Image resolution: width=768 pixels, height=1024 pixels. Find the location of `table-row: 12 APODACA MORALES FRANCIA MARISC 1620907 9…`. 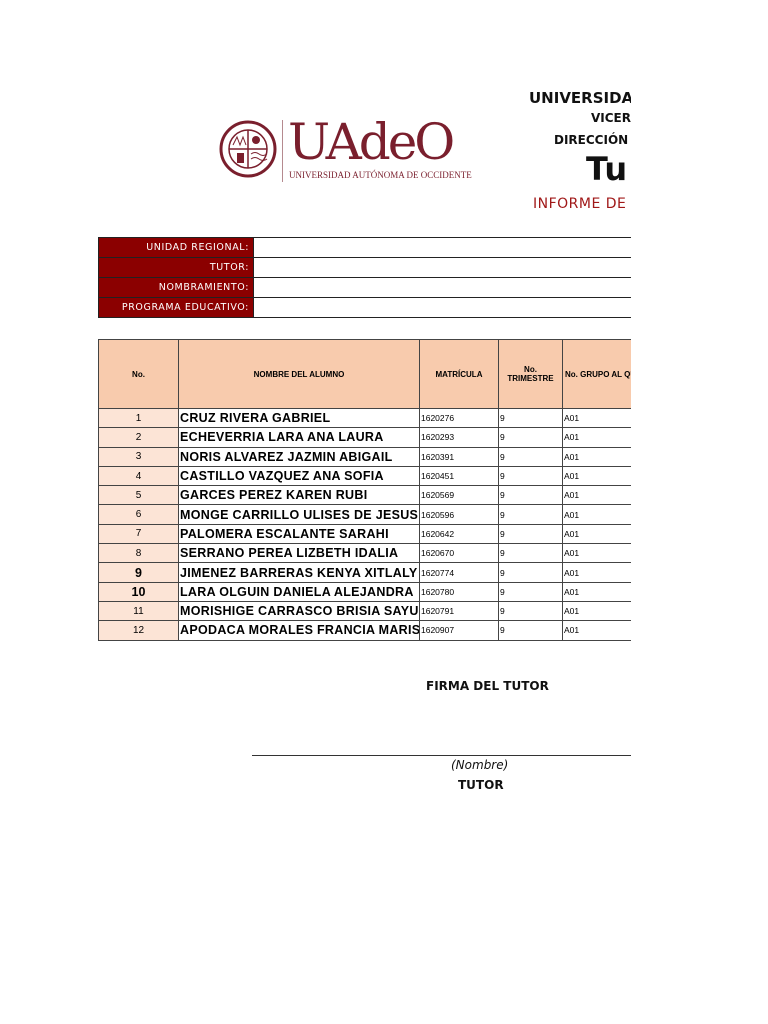

table-row: 12 APODACA MORALES FRANCIA MARISC 1620907 9… is located at coordinates (364, 630).